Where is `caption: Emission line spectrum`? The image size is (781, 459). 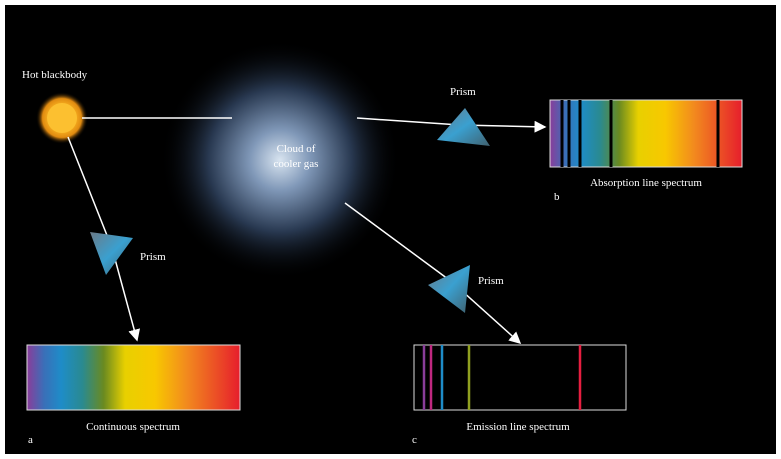
caption: Emission line spectrum is located at coordinates (518, 427).